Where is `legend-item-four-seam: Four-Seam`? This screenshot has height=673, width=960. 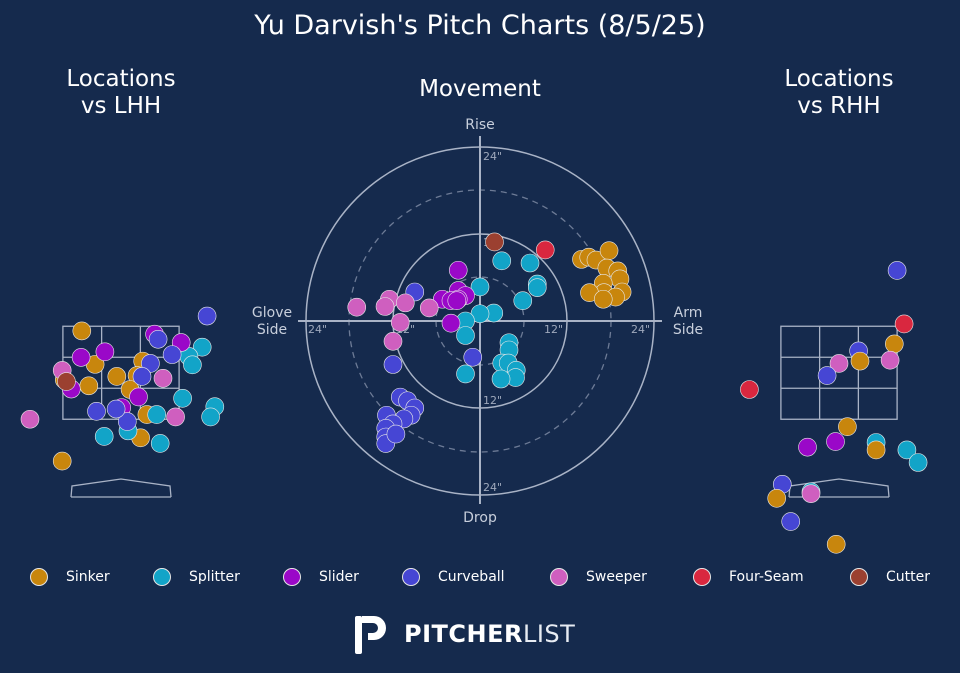 legend-item-four-seam: Four-Seam is located at coordinates (748, 577).